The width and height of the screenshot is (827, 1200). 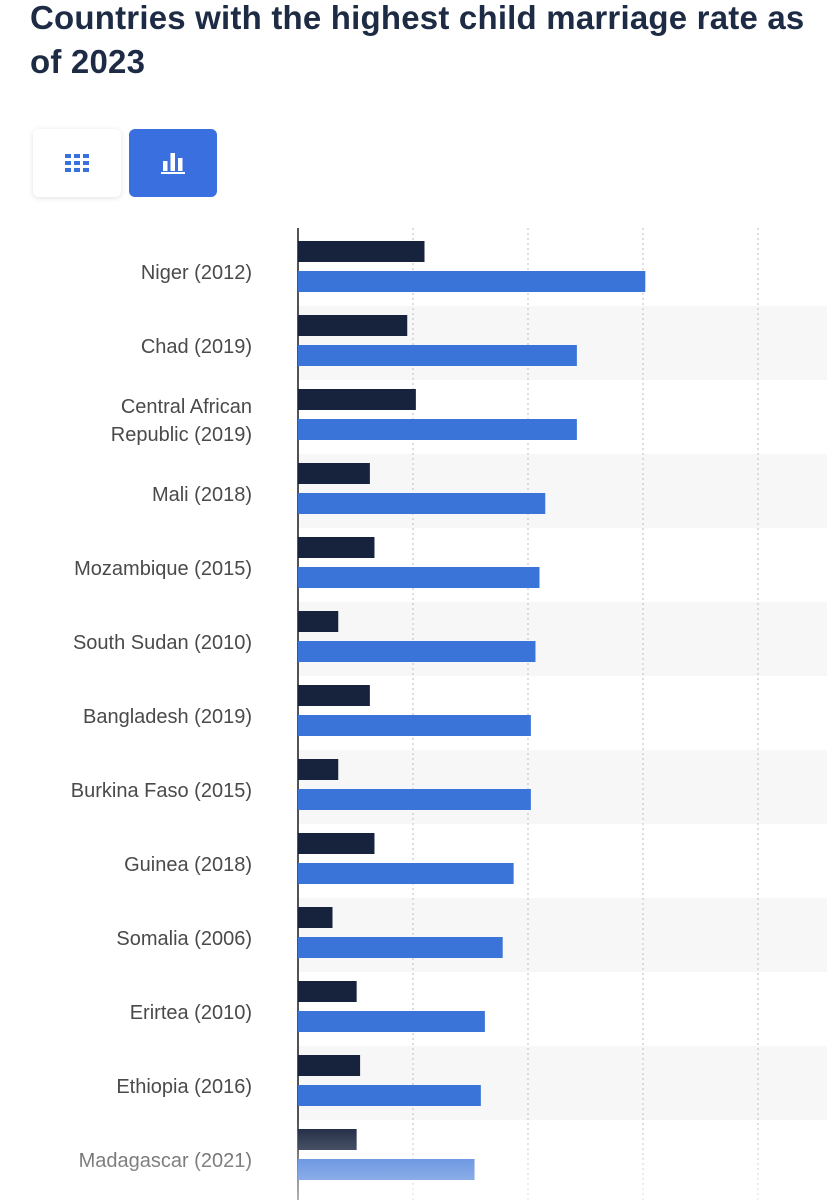 I want to click on category-label: Guinea (2018), so click(x=188, y=865).